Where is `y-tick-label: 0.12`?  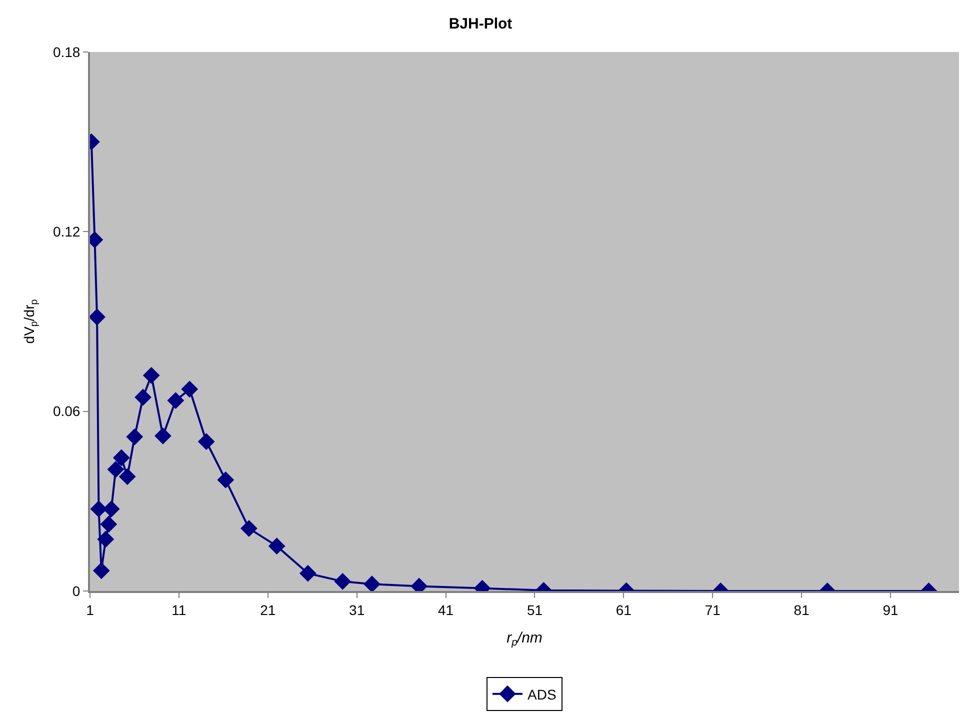 y-tick-label: 0.12 is located at coordinates (66, 232).